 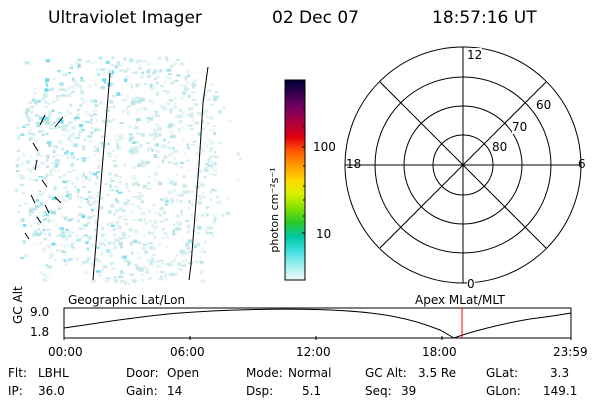 I want to click on colorbar-unit-label: photon cm⁻²s⁻¹, so click(x=274, y=209).